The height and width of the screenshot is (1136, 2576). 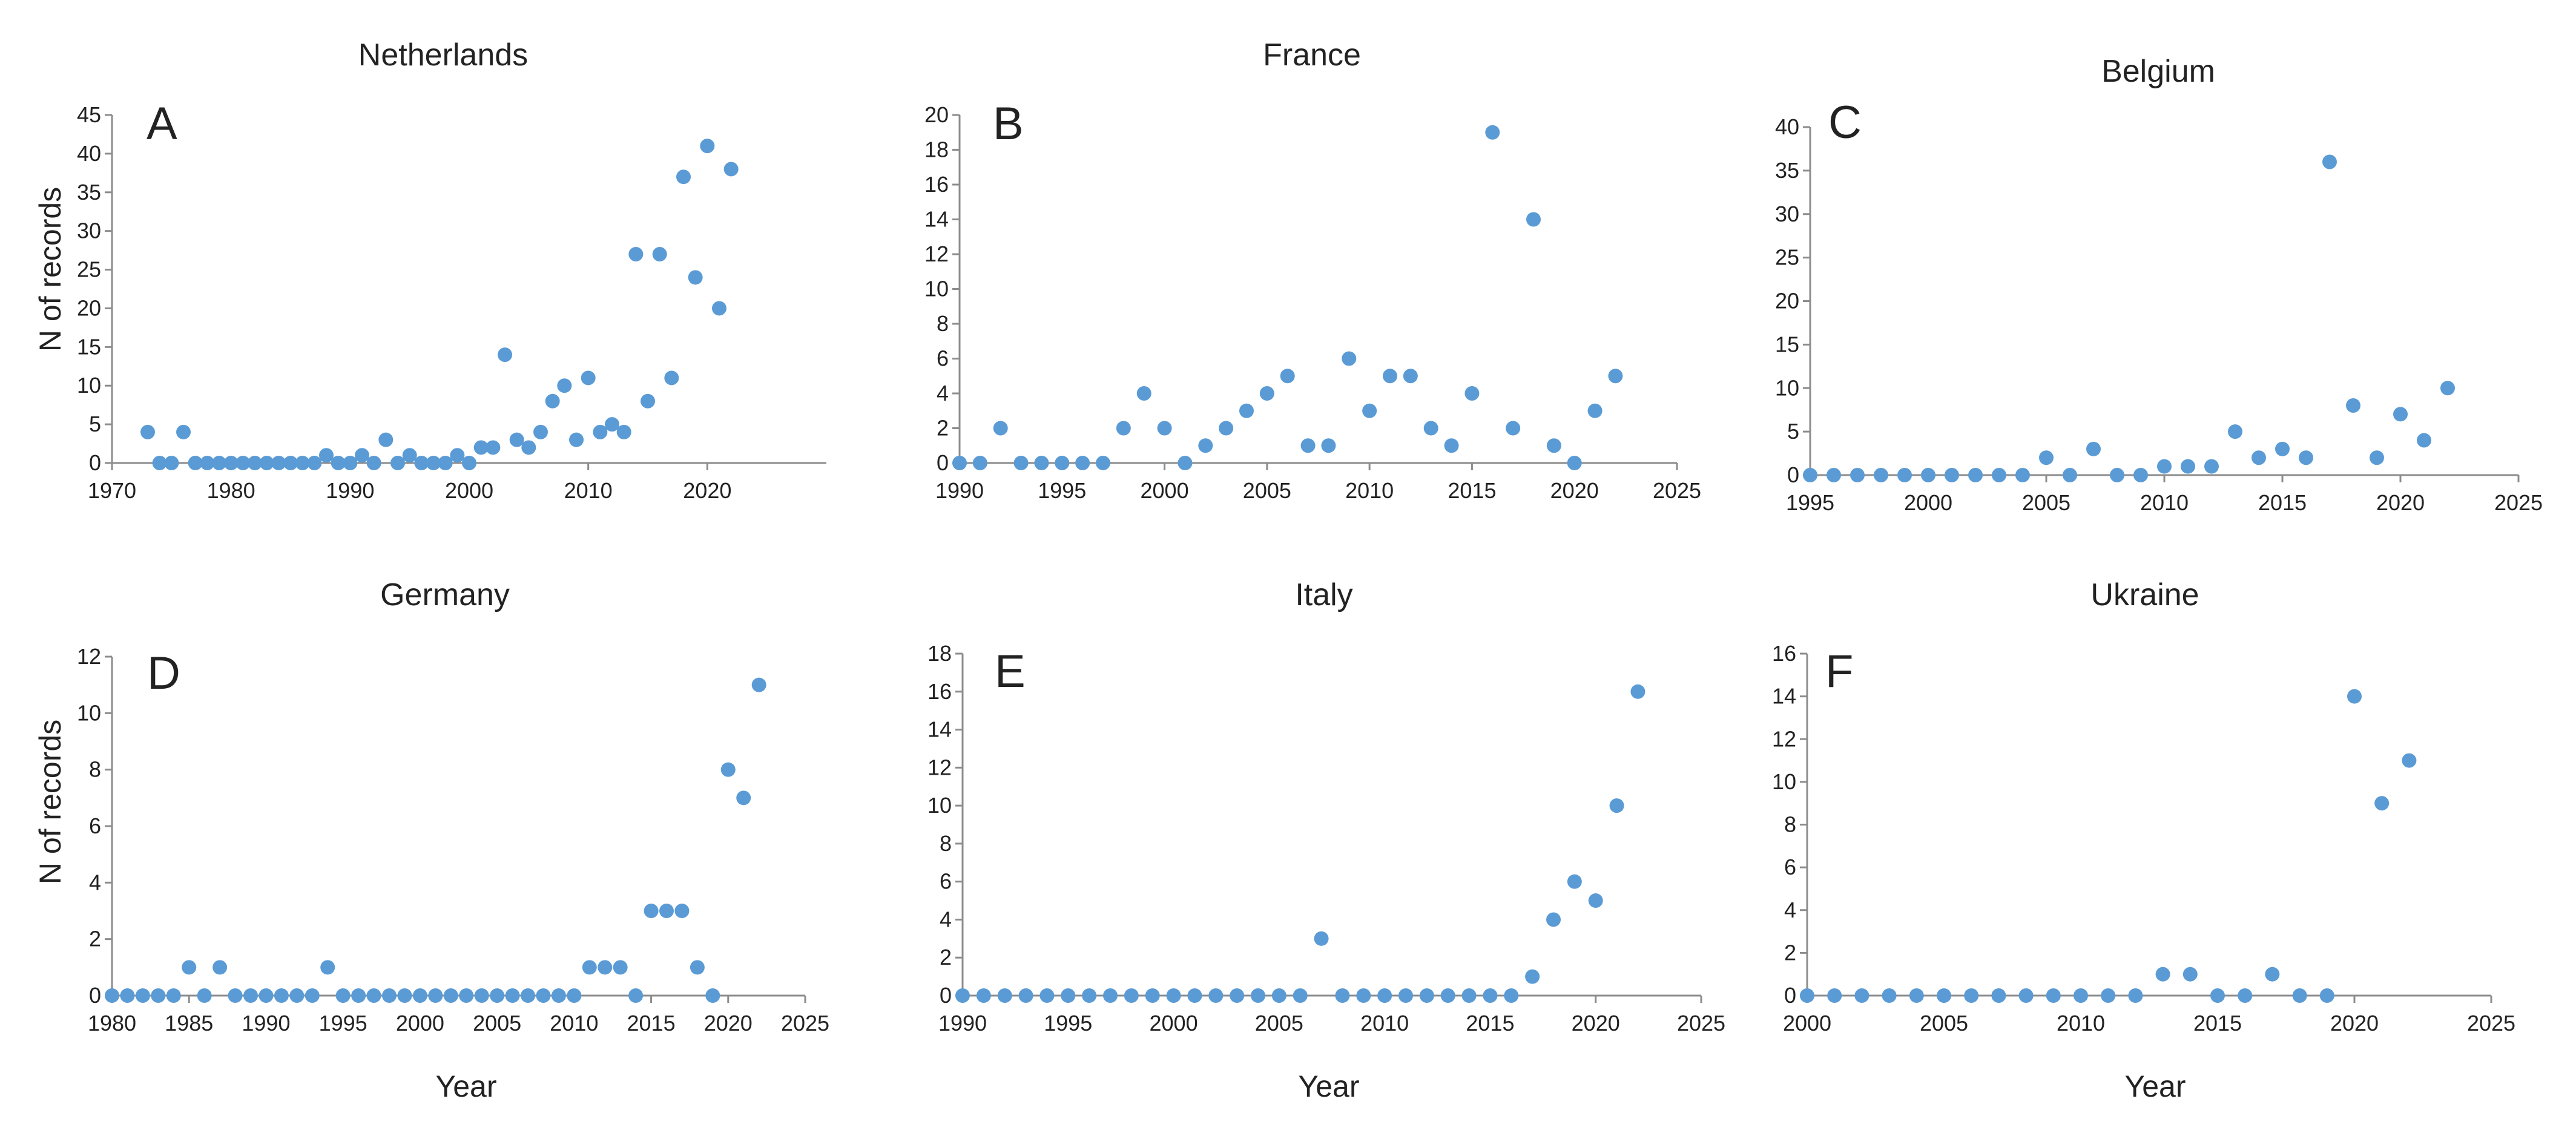 I want to click on x-tick-label: 1995, so click(x=1062, y=491).